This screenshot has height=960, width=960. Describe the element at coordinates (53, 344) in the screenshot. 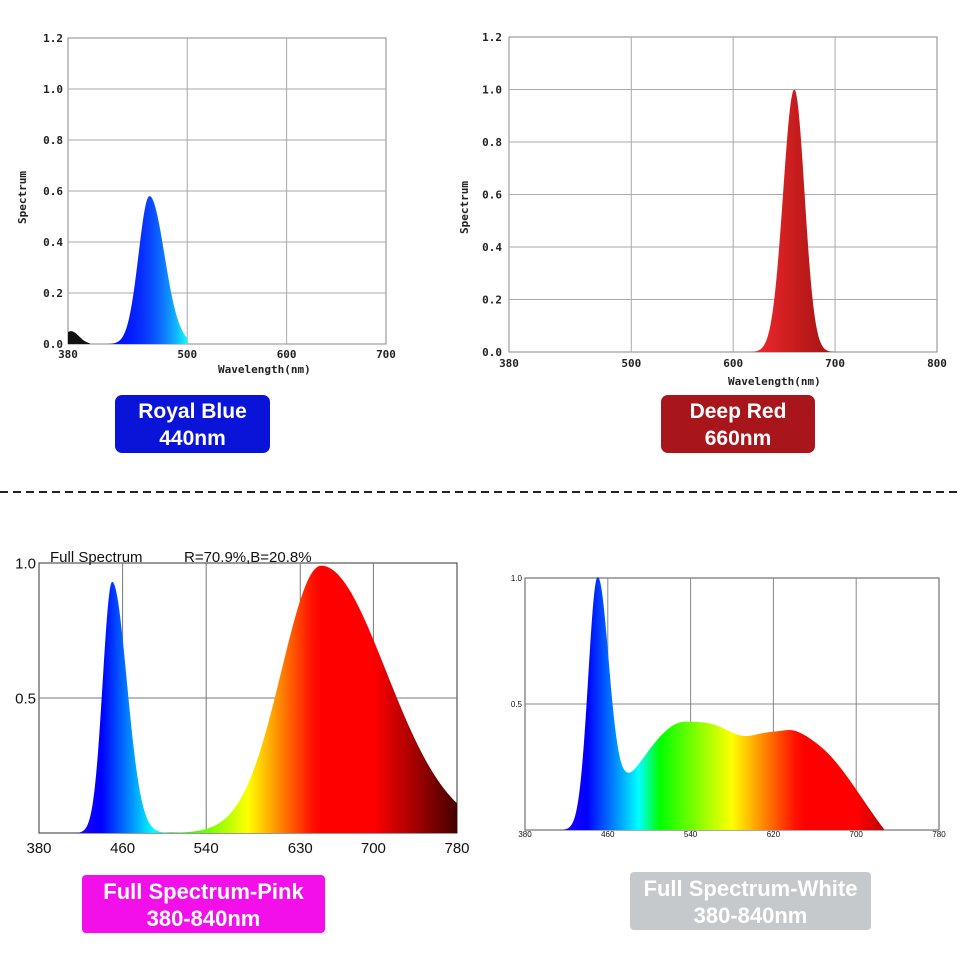

I see `royal-y-tick-label: 0.0` at that location.